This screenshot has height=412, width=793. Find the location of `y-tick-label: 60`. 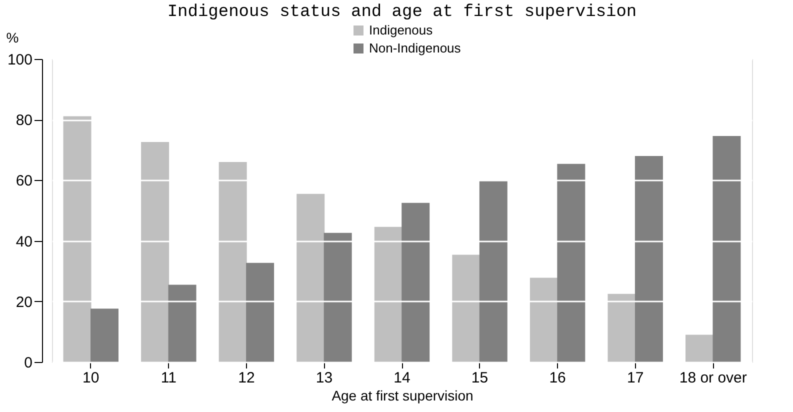

y-tick-label: 60 is located at coordinates (24, 181).